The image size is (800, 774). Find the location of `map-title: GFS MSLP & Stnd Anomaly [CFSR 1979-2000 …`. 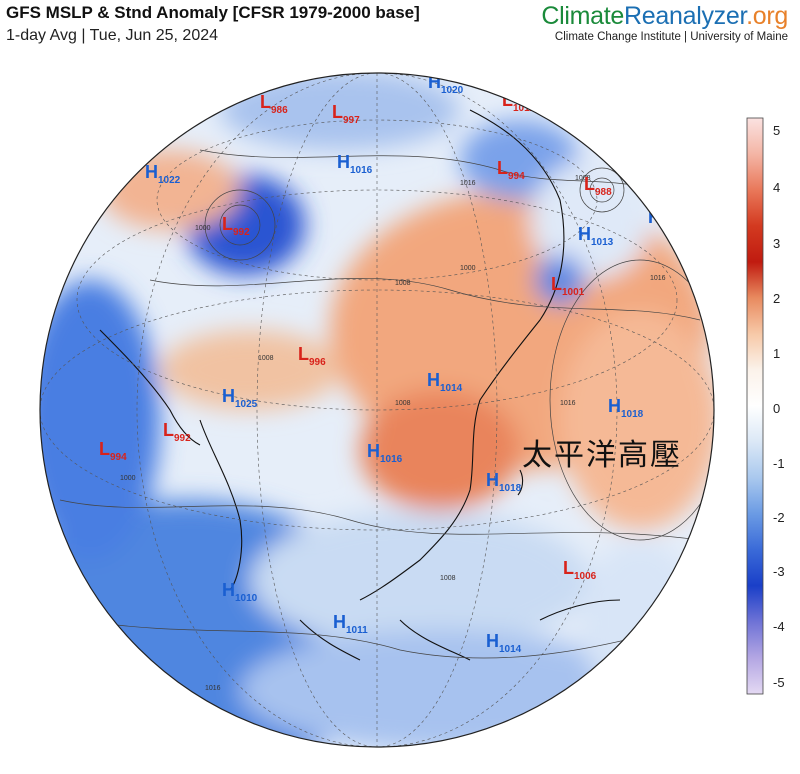

map-title: GFS MSLP & Stnd Anomaly [CFSR 1979-2000 … is located at coordinates (213, 12).